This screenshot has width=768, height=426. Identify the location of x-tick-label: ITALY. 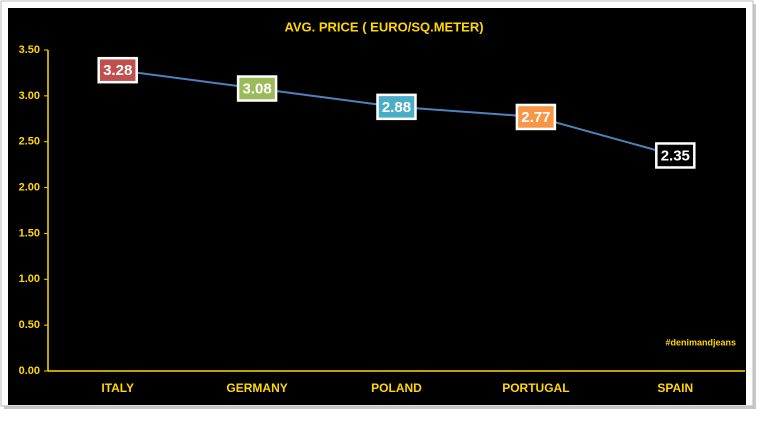
(117, 388).